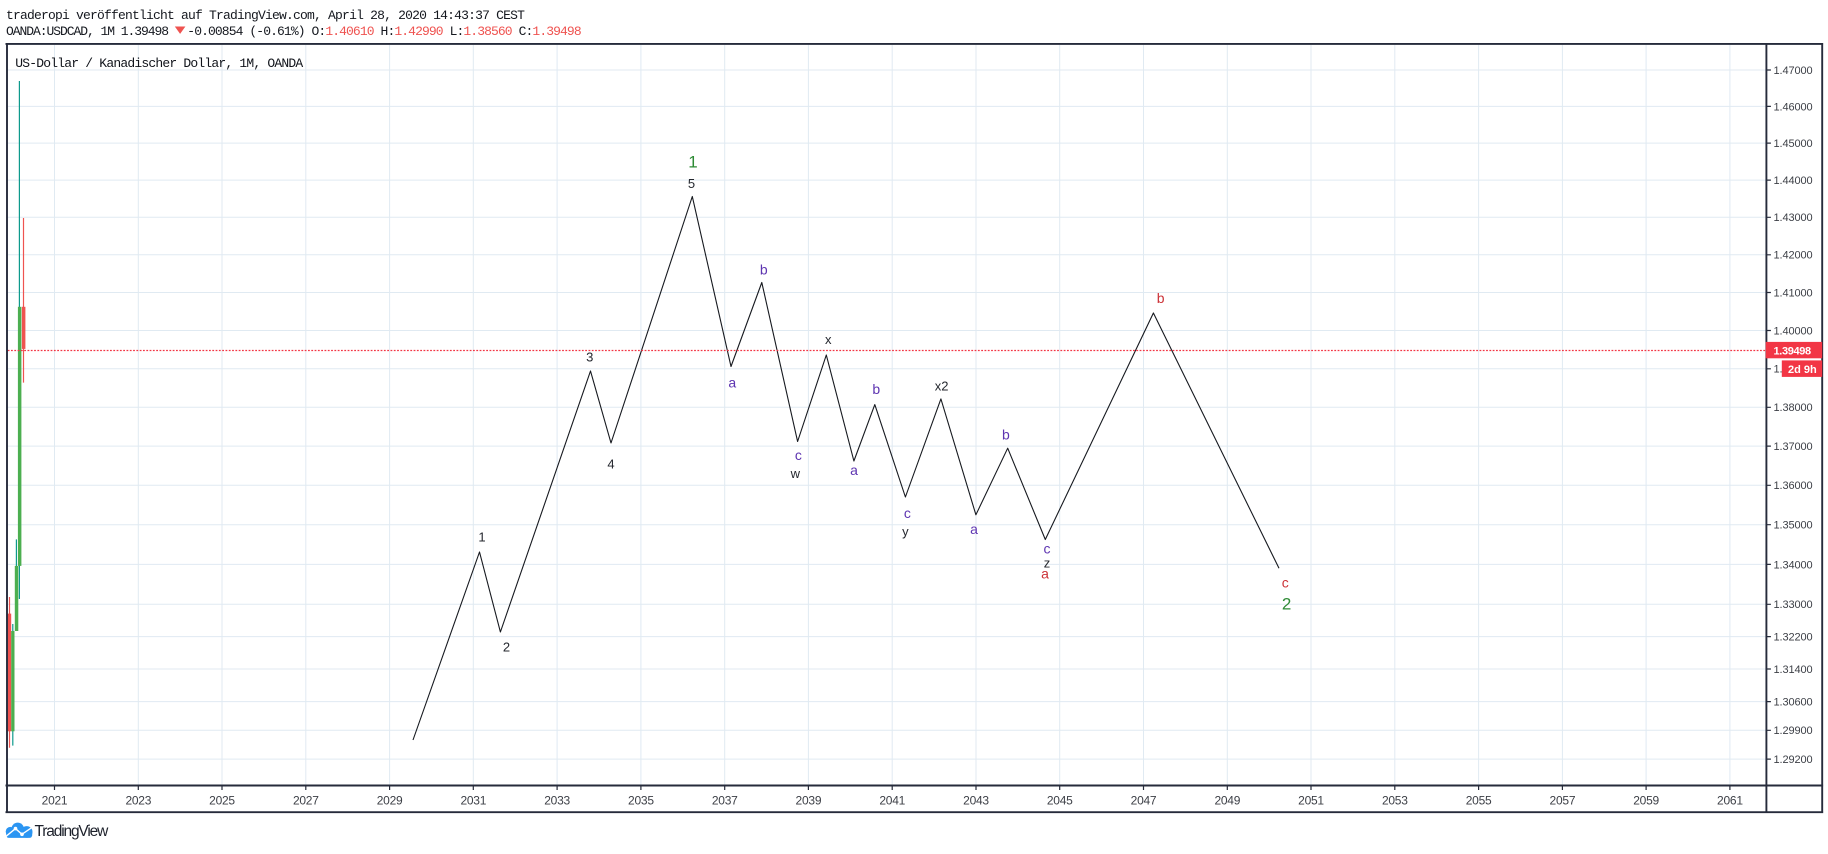  What do you see at coordinates (976, 800) in the screenshot?
I see `svg-text: 2043` at bounding box center [976, 800].